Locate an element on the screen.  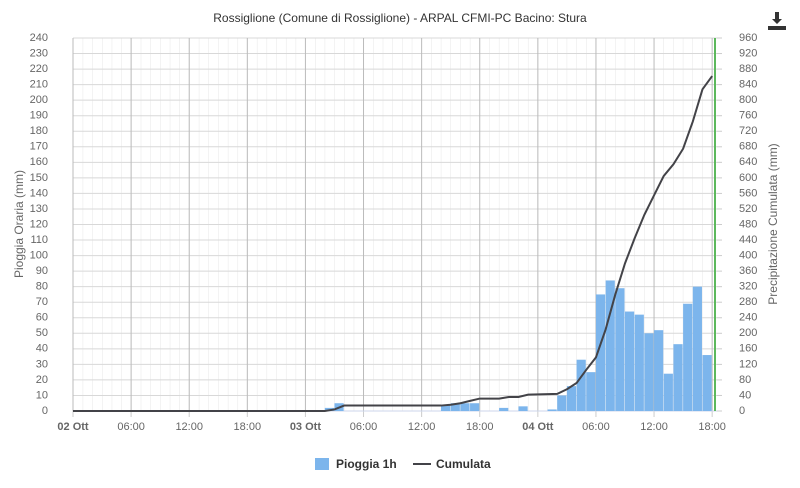
y2-tick-label: 80 is located at coordinates (745, 380).